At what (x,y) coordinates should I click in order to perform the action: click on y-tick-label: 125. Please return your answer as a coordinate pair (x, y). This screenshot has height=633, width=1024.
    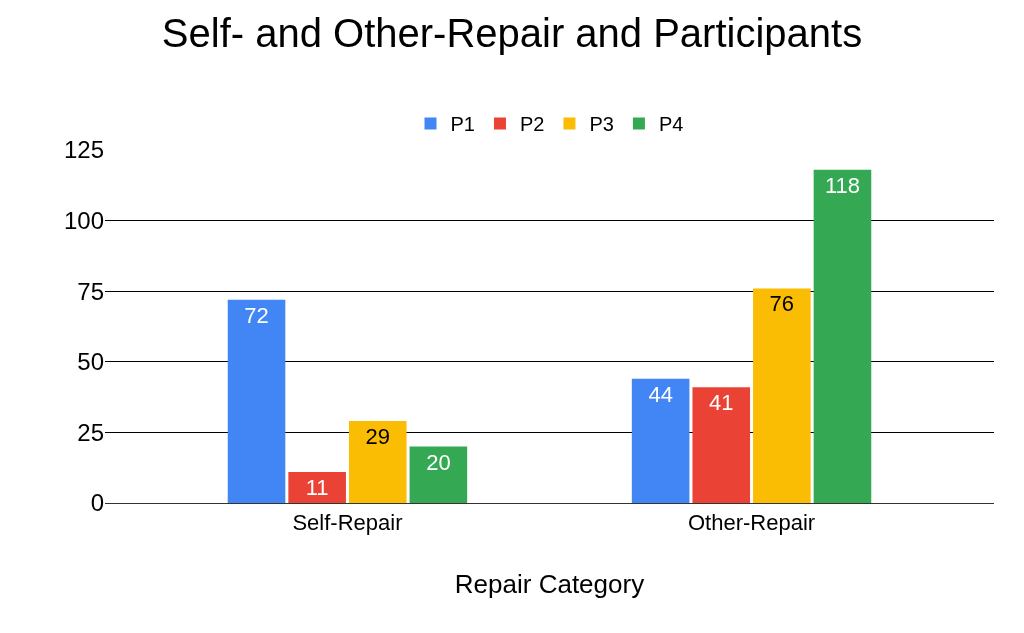
    Looking at the image, I should click on (83, 150).